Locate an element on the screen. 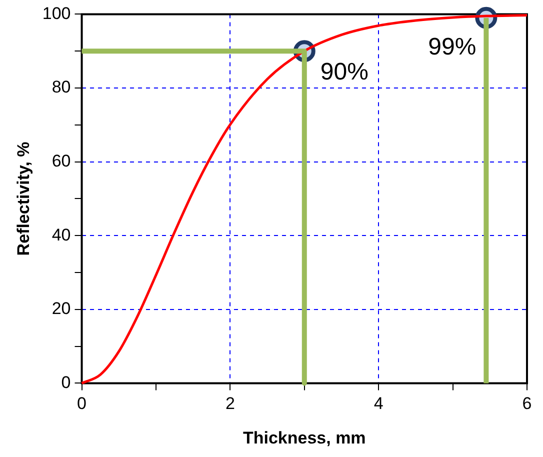 The height and width of the screenshot is (457, 543). x-tick-label: 0 is located at coordinates (81, 404).